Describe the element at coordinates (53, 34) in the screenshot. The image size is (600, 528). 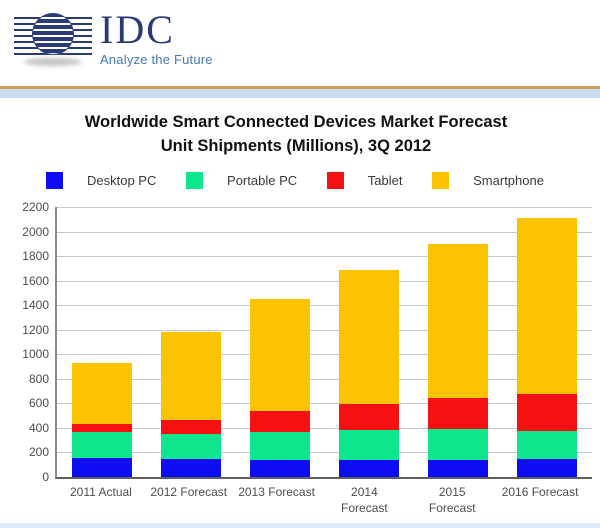
I see `globe-sphere` at that location.